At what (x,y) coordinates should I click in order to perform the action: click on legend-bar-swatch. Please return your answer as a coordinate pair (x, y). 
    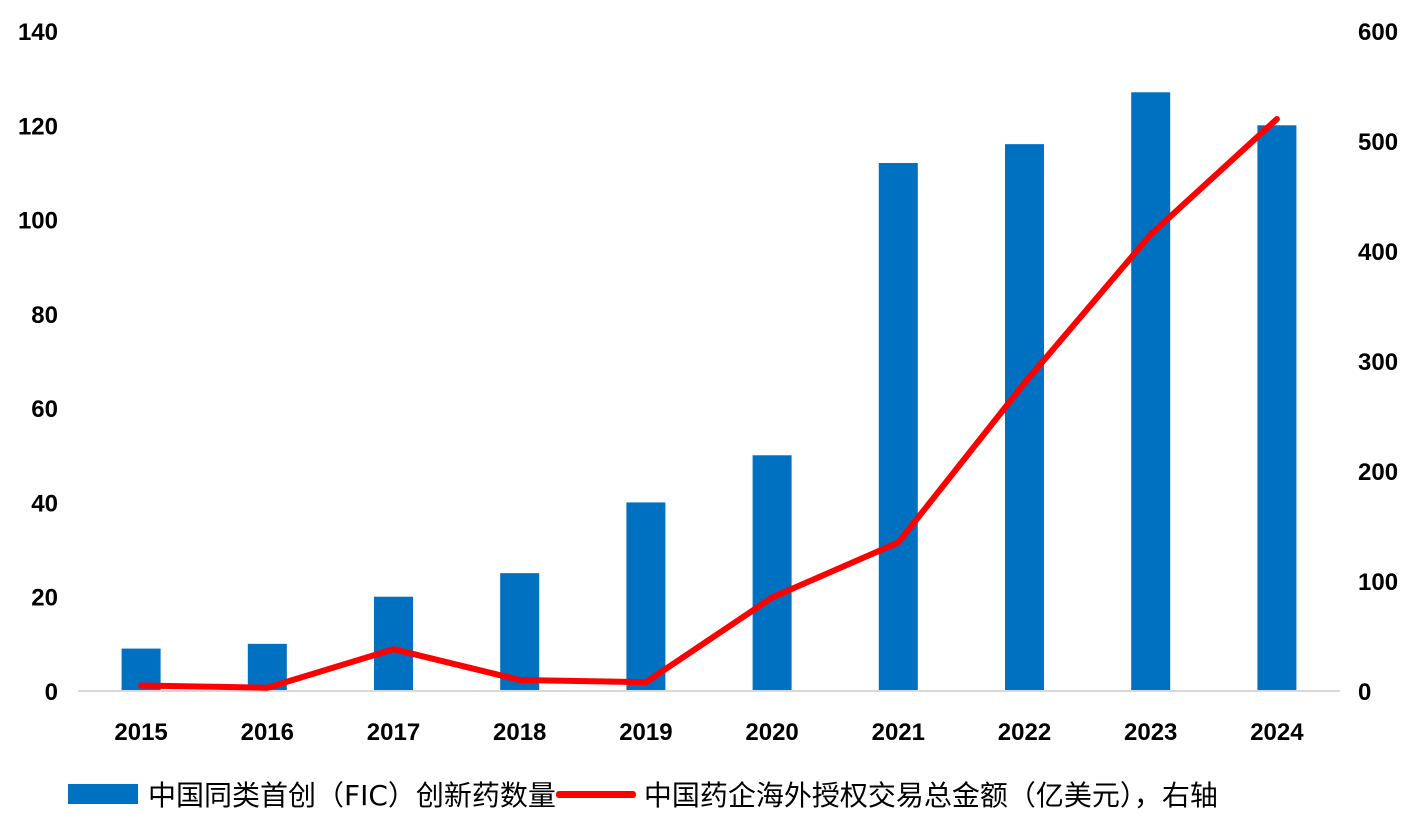
    Looking at the image, I should click on (103, 794).